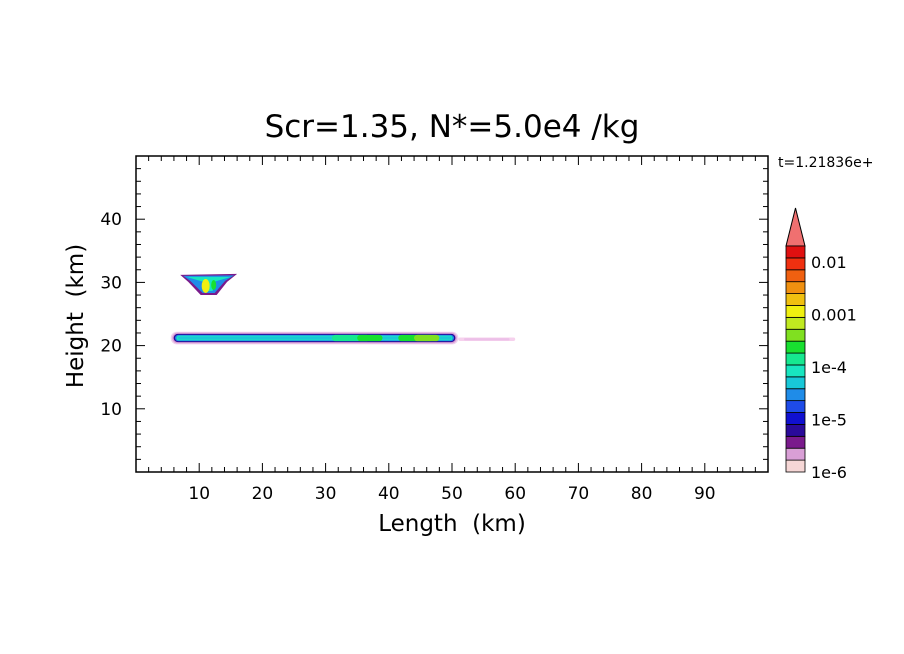 Image resolution: width=904 pixels, height=654 pixels. I want to click on y-tick-label: 20, so click(111, 347).